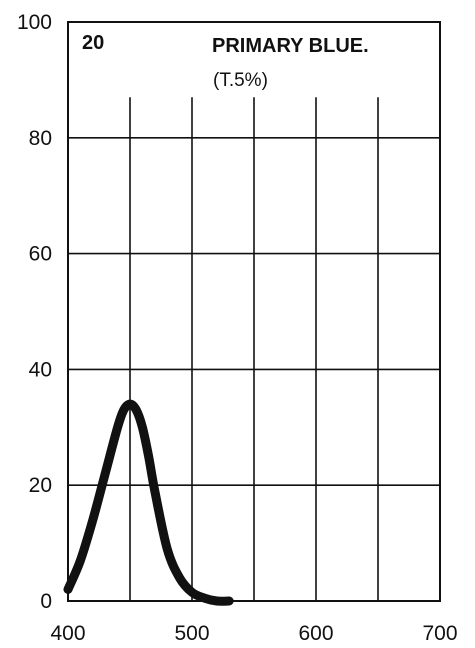  What do you see at coordinates (191, 633) in the screenshot?
I see `x-tick-label: 500` at bounding box center [191, 633].